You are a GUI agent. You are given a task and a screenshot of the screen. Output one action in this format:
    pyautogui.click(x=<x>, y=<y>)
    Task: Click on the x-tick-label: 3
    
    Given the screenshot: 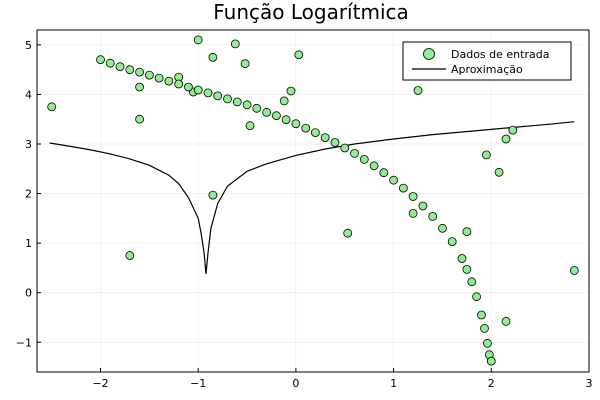 What is the action you would take?
    pyautogui.click(x=589, y=383)
    